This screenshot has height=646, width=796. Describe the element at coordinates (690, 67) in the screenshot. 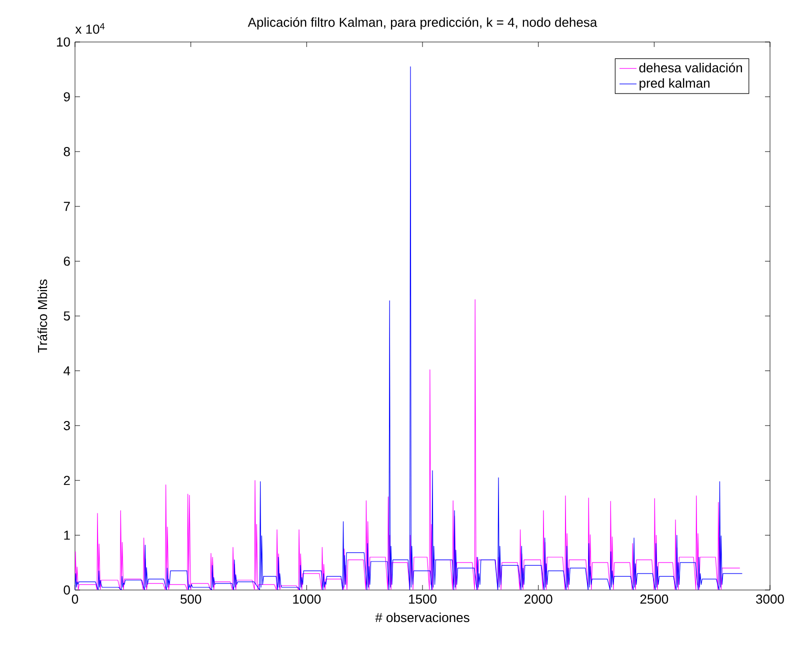

I see `legend-label: dehesa validación` at that location.